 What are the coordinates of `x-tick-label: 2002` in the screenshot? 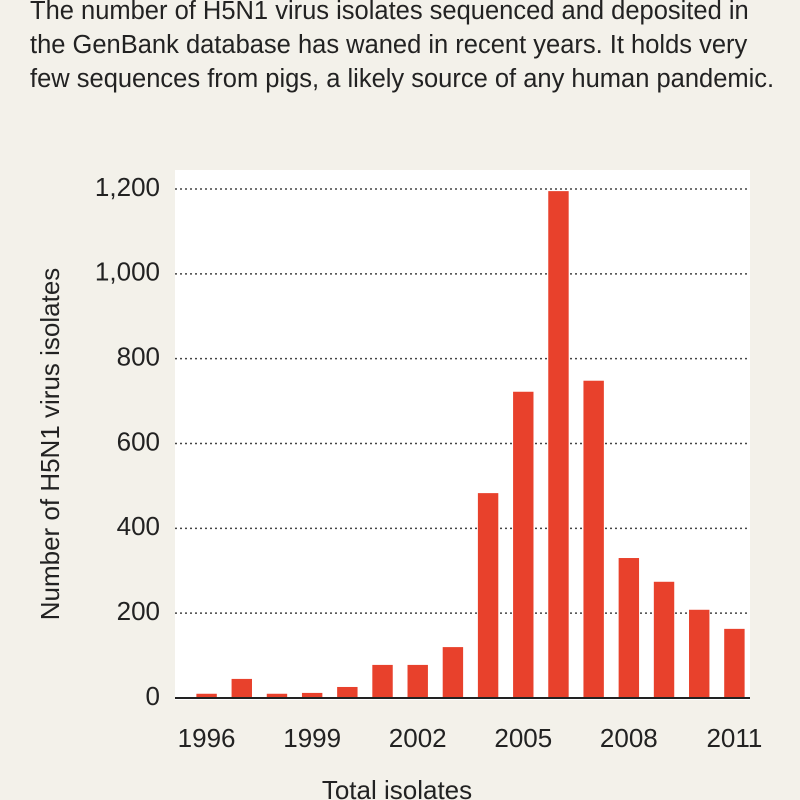 It's located at (418, 738).